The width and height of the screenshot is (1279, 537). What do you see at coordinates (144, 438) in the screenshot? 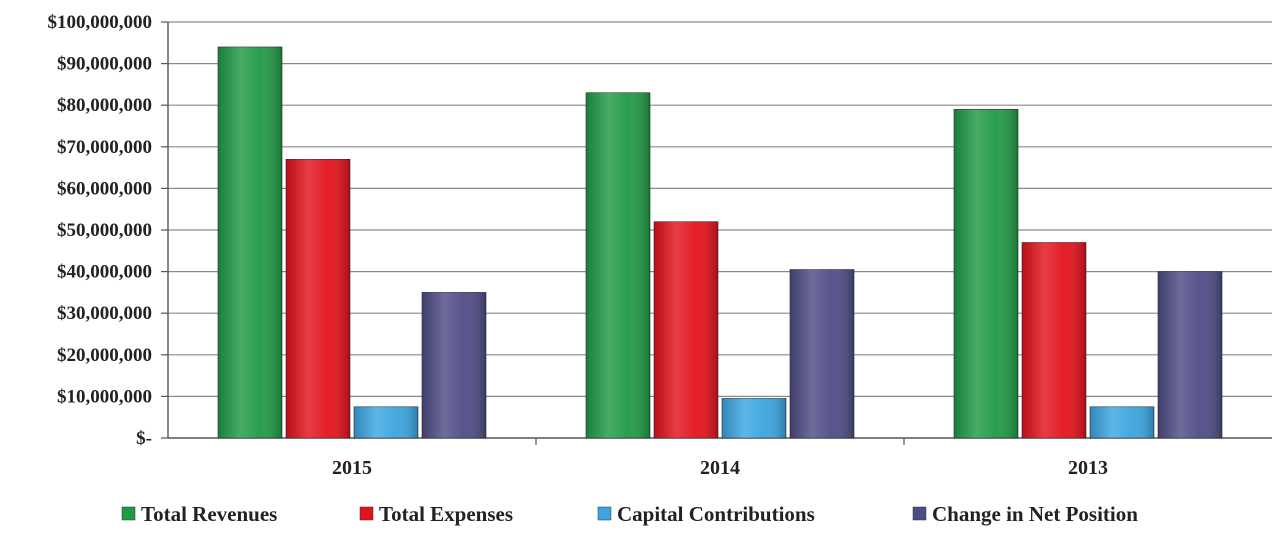
I see `y-tick-label: $-` at bounding box center [144, 438].